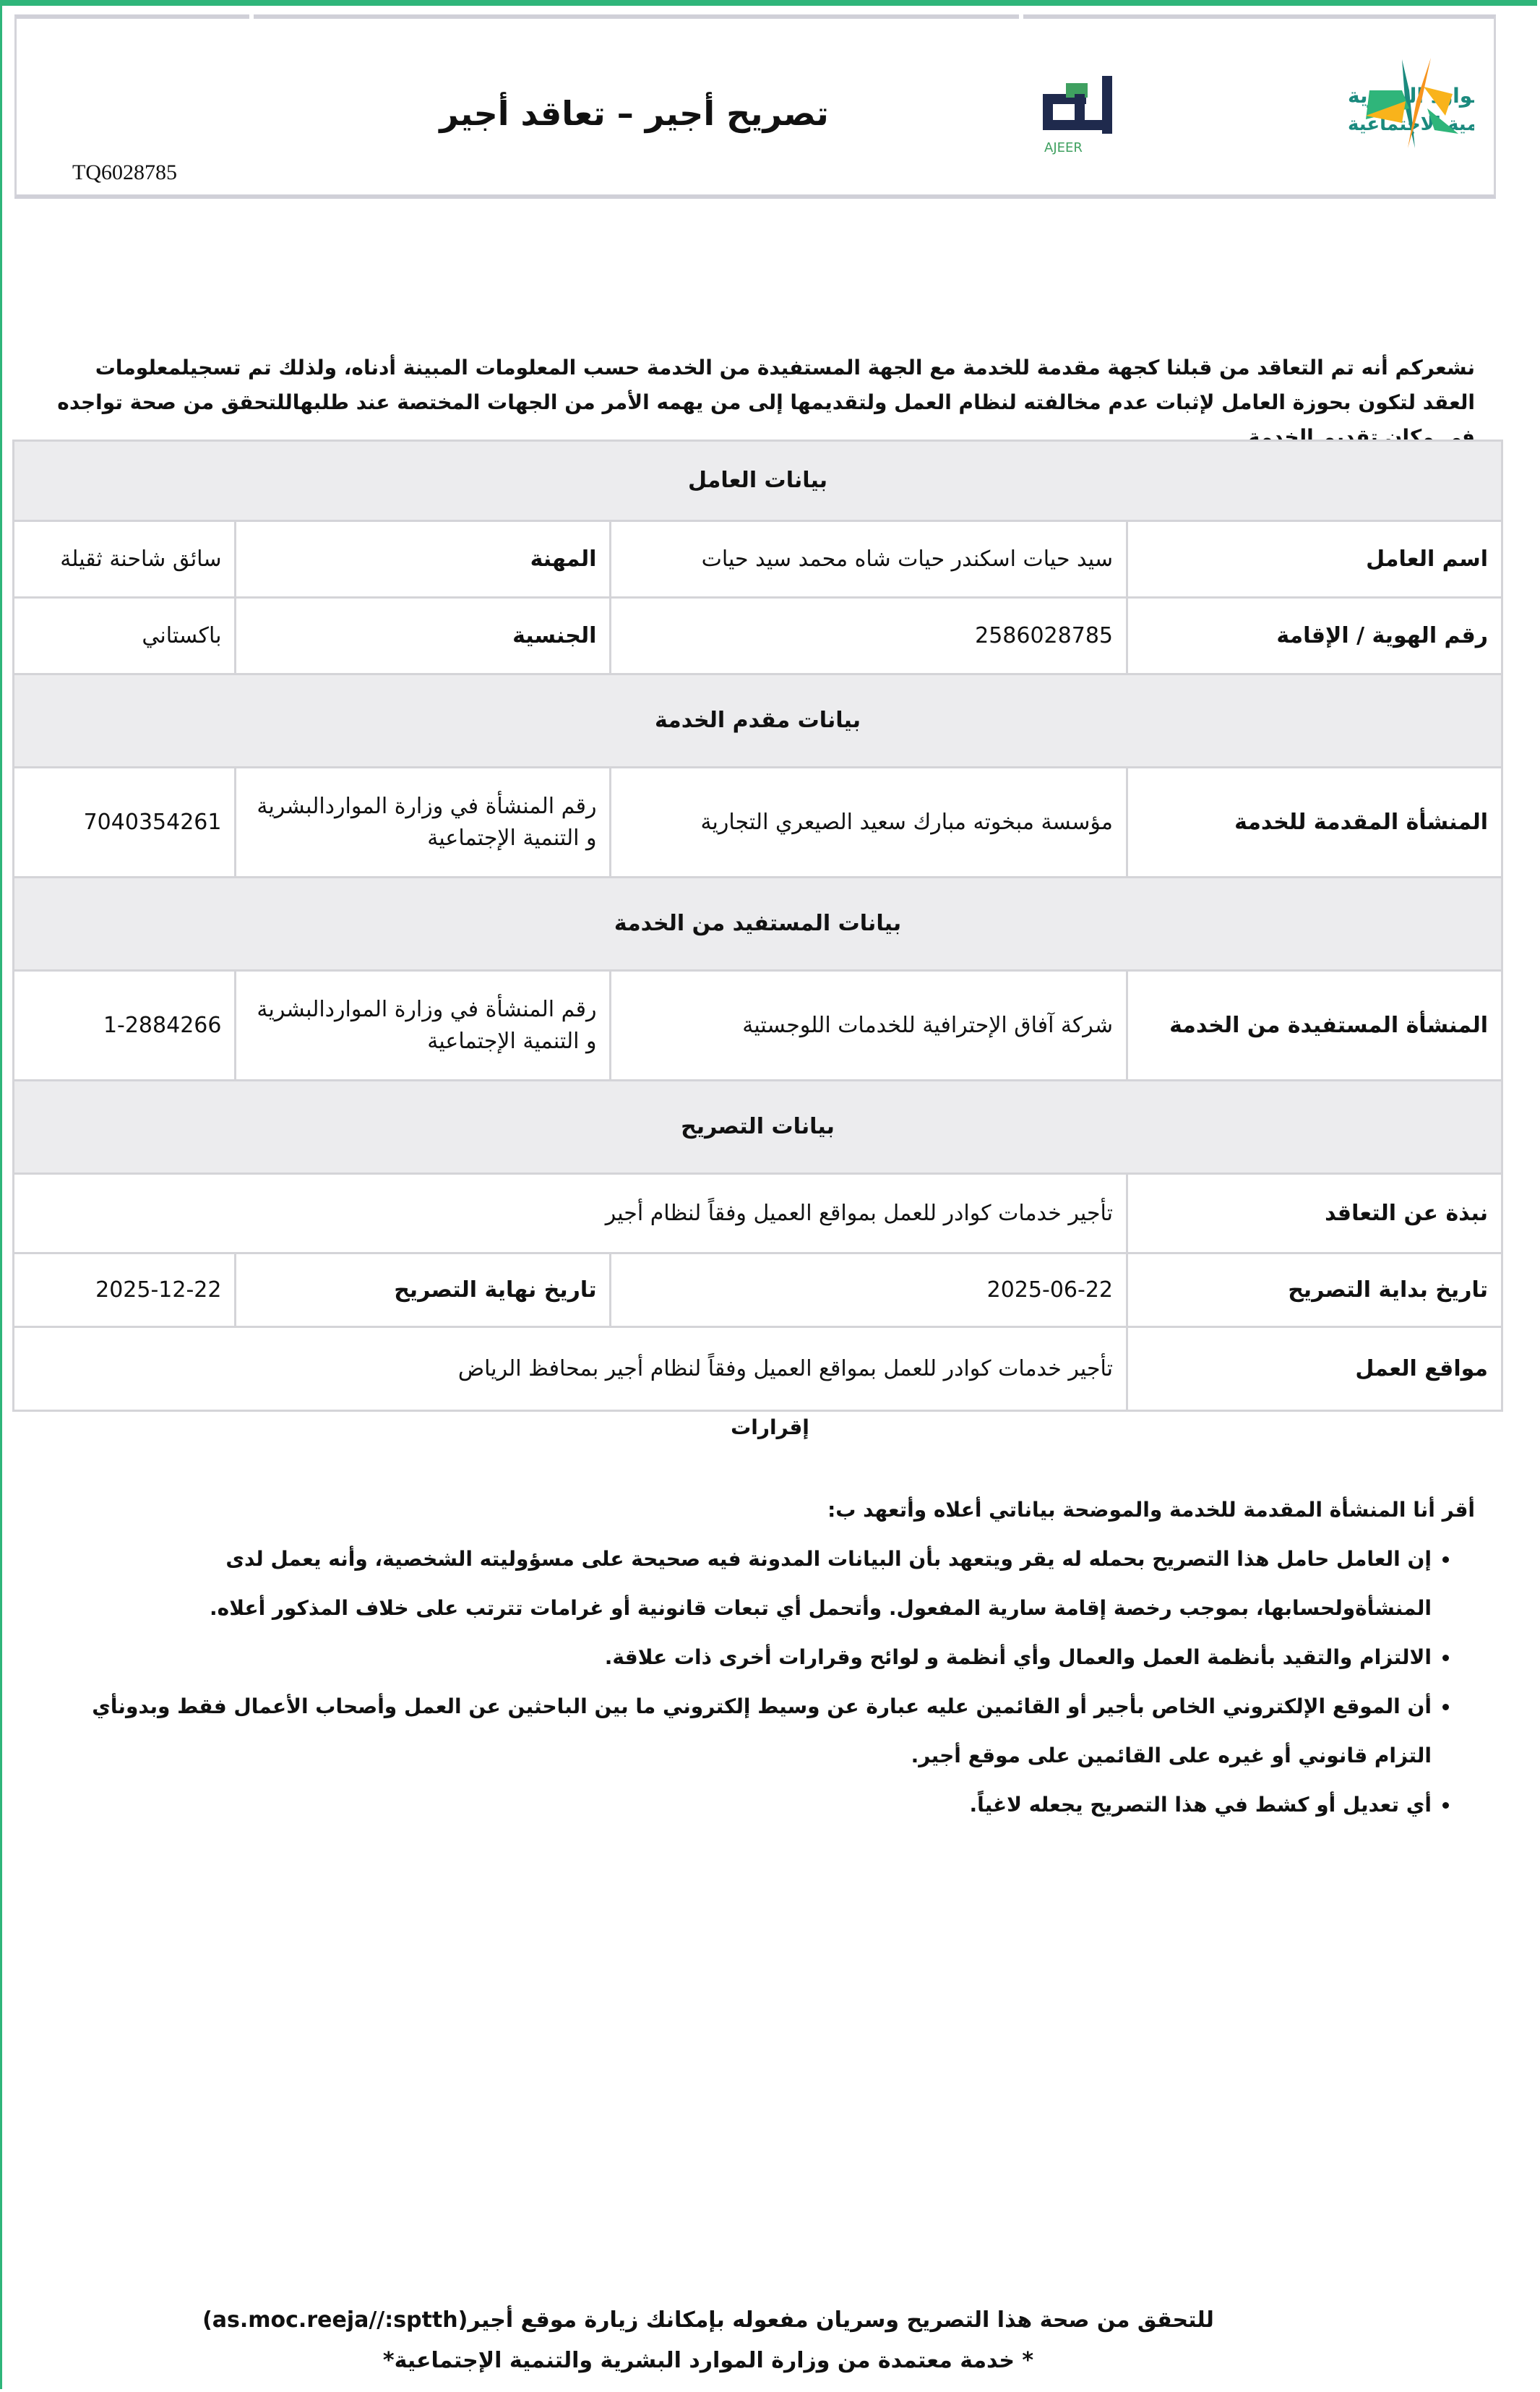 This screenshot has height=2392, width=1540. I want to click on ajeer-logo-latin: AJEER, so click(1063, 147).